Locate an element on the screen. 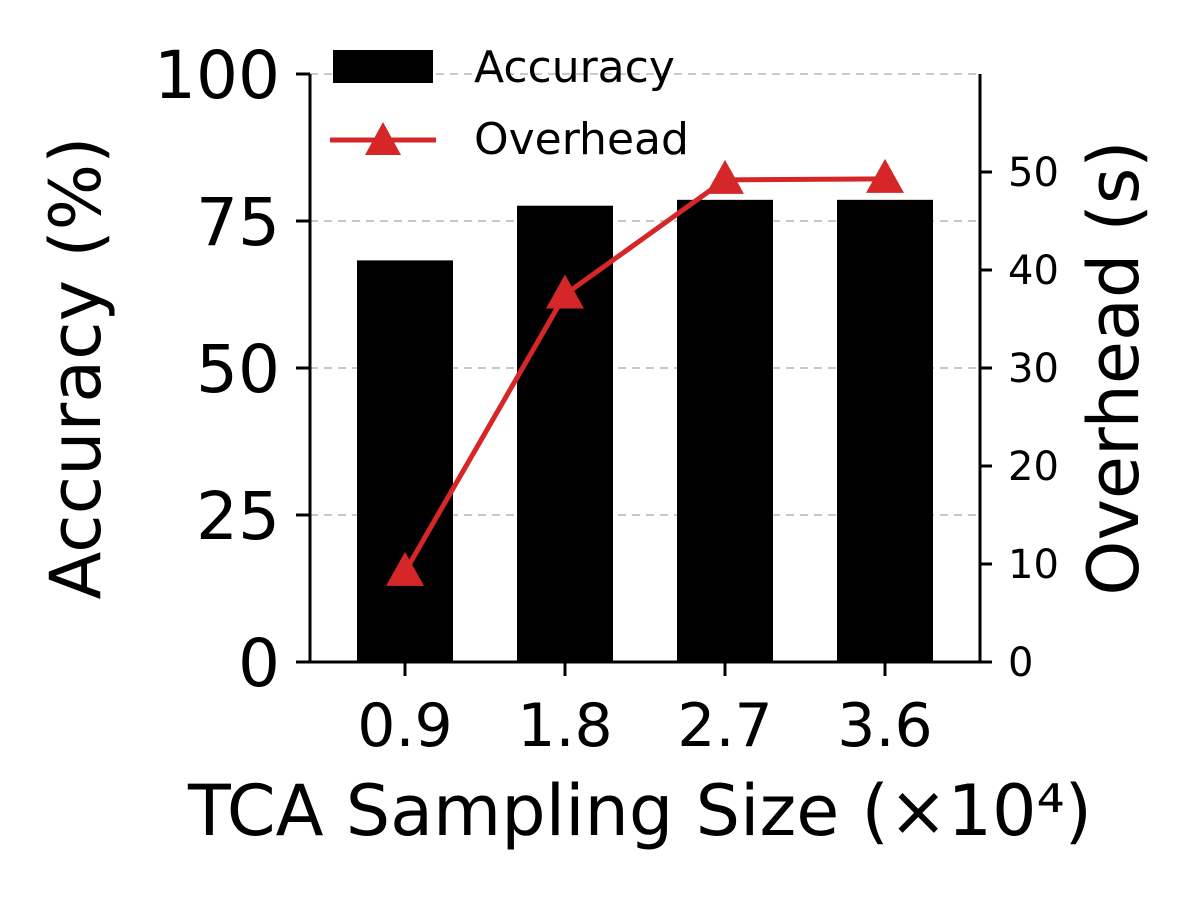  bar-2.7 is located at coordinates (725, 430).